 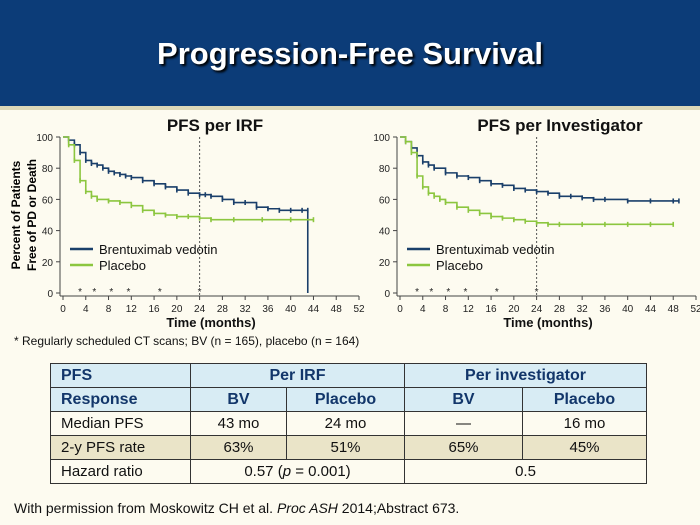 What do you see at coordinates (32, 215) in the screenshot?
I see `y-axis-label-line2: Free of PD or Death` at bounding box center [32, 215].